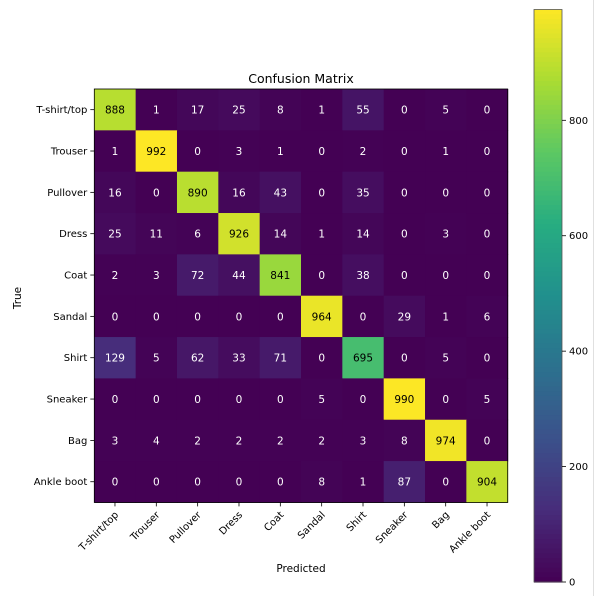  I want to click on cell-value-label: 8, so click(321, 483).